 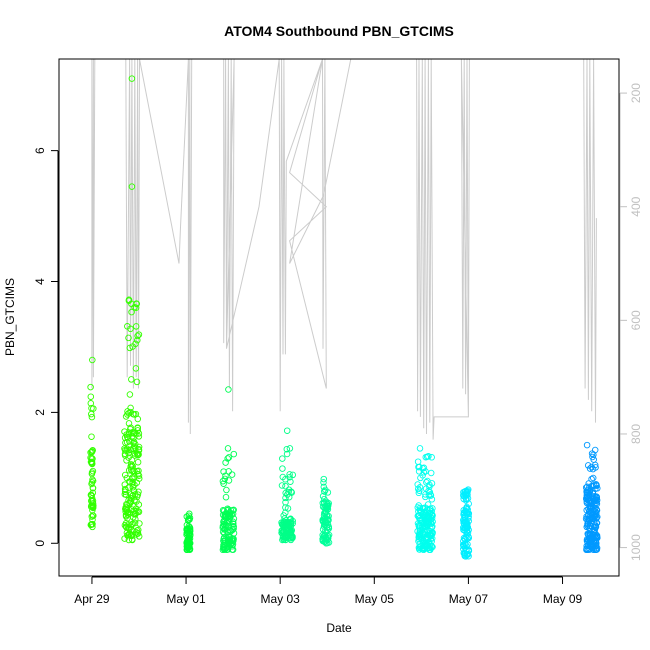 I want to click on y2-tick-label: 200, so click(x=636, y=93).